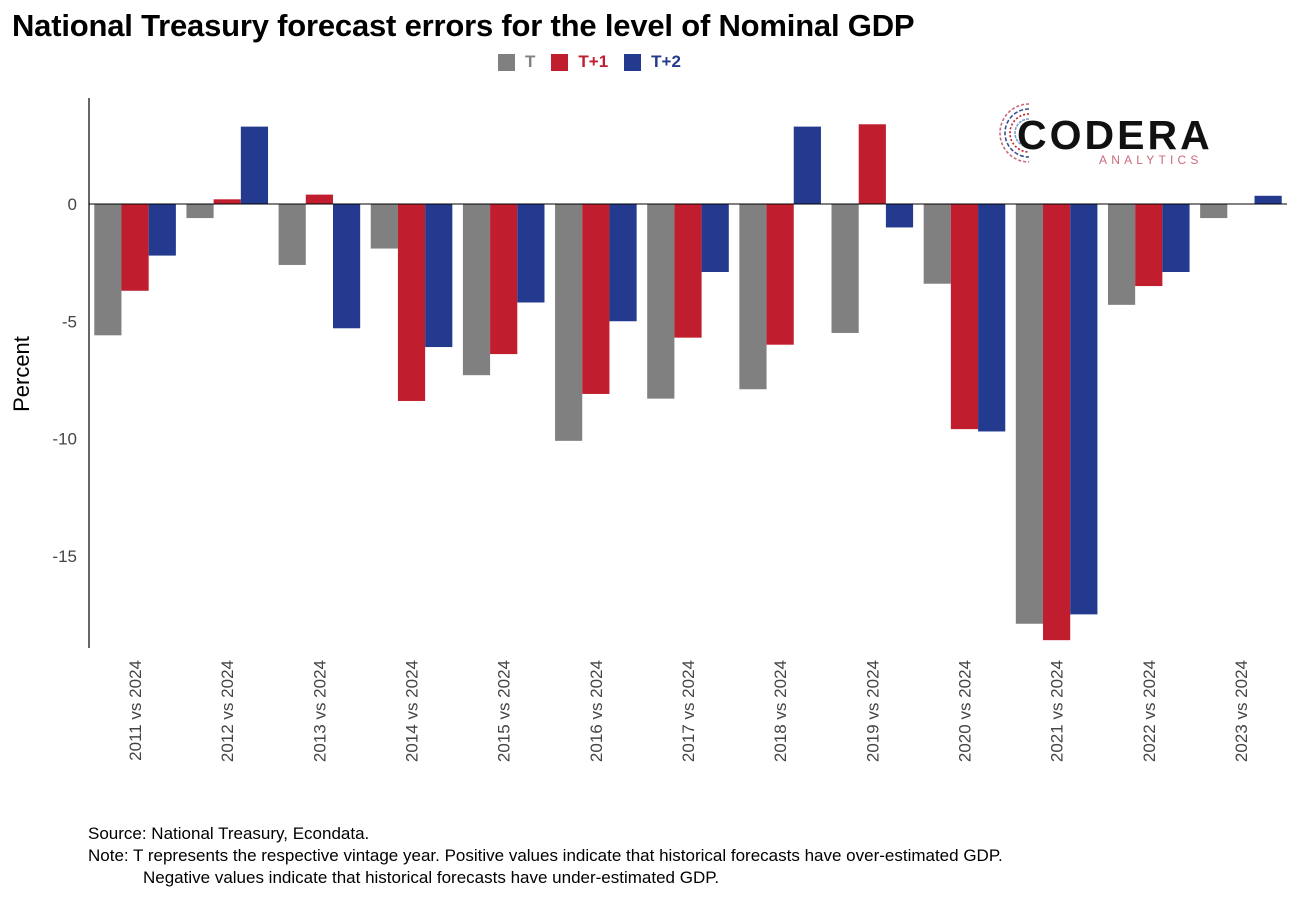 Image resolution: width=1300 pixels, height=900 pixels. What do you see at coordinates (64, 439) in the screenshot?
I see `y-tick-label: -10` at bounding box center [64, 439].